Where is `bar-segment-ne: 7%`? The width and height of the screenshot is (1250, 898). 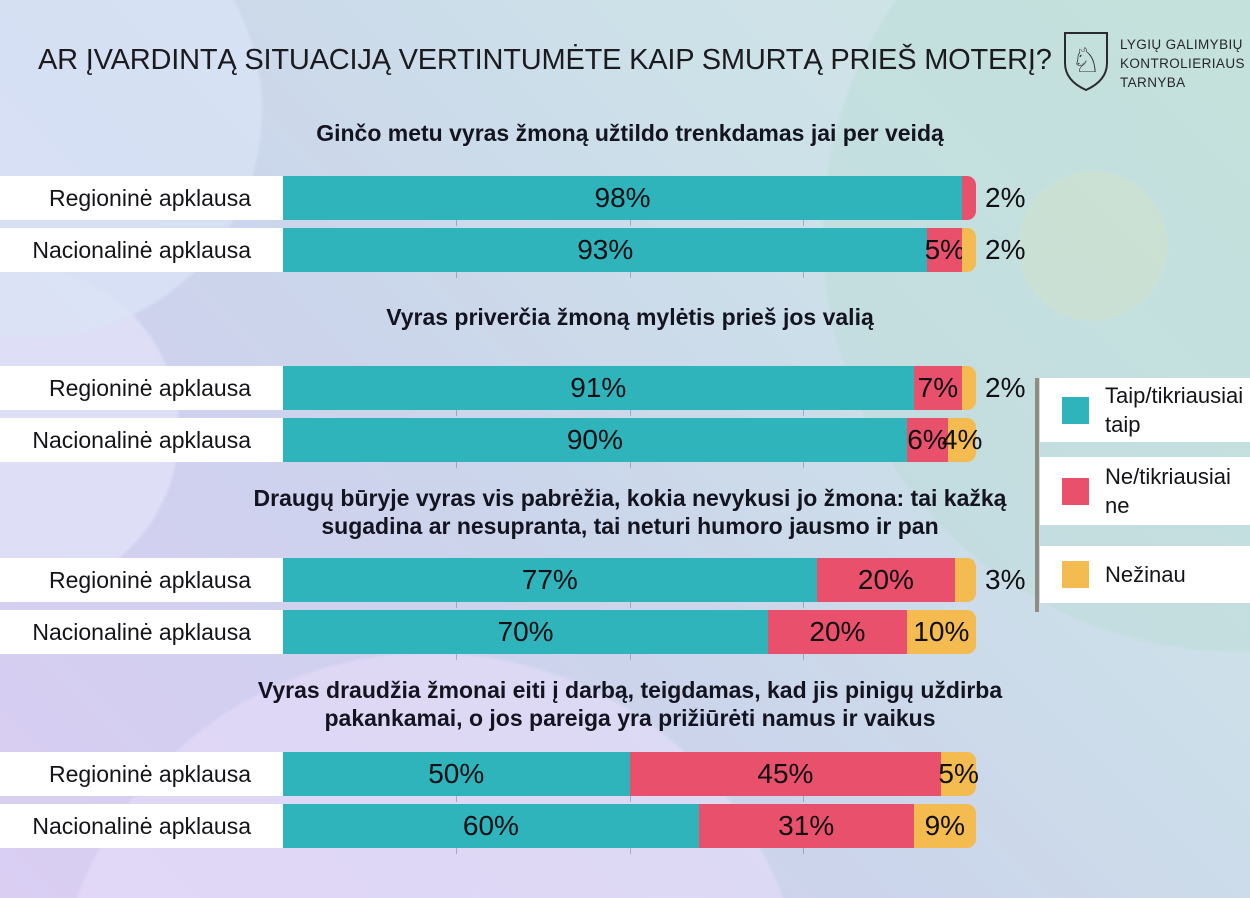
bar-segment-ne: 7% is located at coordinates (938, 388).